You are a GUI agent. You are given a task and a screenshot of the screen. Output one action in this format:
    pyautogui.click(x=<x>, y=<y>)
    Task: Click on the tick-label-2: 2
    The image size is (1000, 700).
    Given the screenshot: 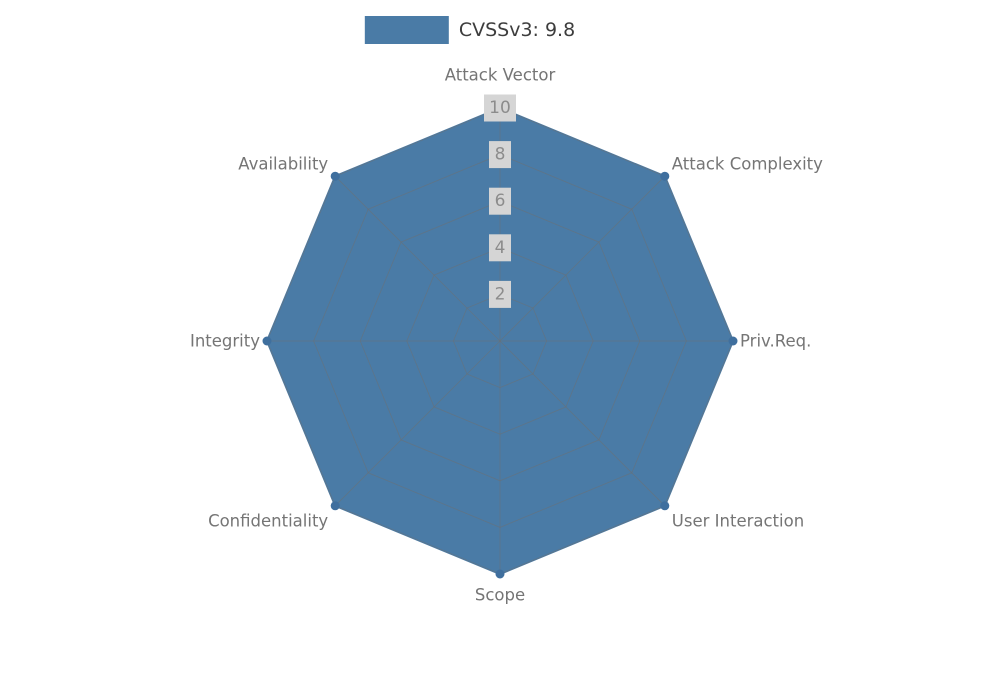 What is the action you would take?
    pyautogui.click(x=500, y=294)
    